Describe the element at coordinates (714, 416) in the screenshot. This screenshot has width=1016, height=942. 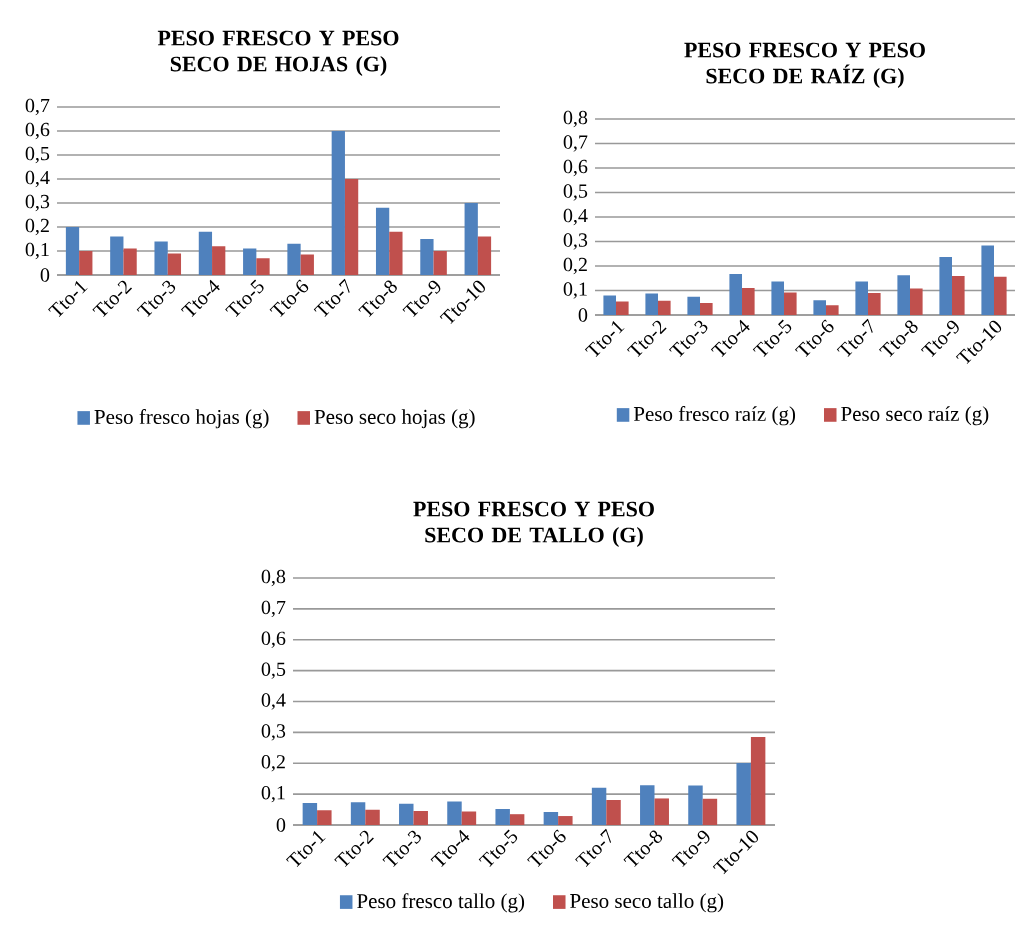
I see `legend-label: Peso fresco raíz (g)` at that location.